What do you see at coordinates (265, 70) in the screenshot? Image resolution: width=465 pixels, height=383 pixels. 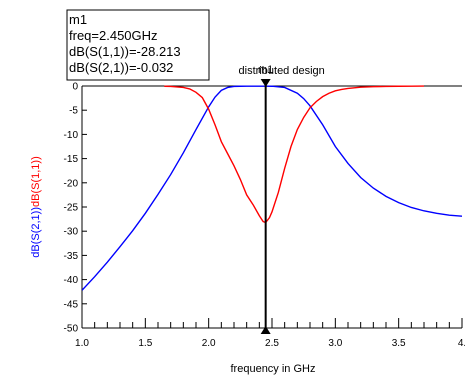 I see `marker-tag: m1` at bounding box center [265, 70].